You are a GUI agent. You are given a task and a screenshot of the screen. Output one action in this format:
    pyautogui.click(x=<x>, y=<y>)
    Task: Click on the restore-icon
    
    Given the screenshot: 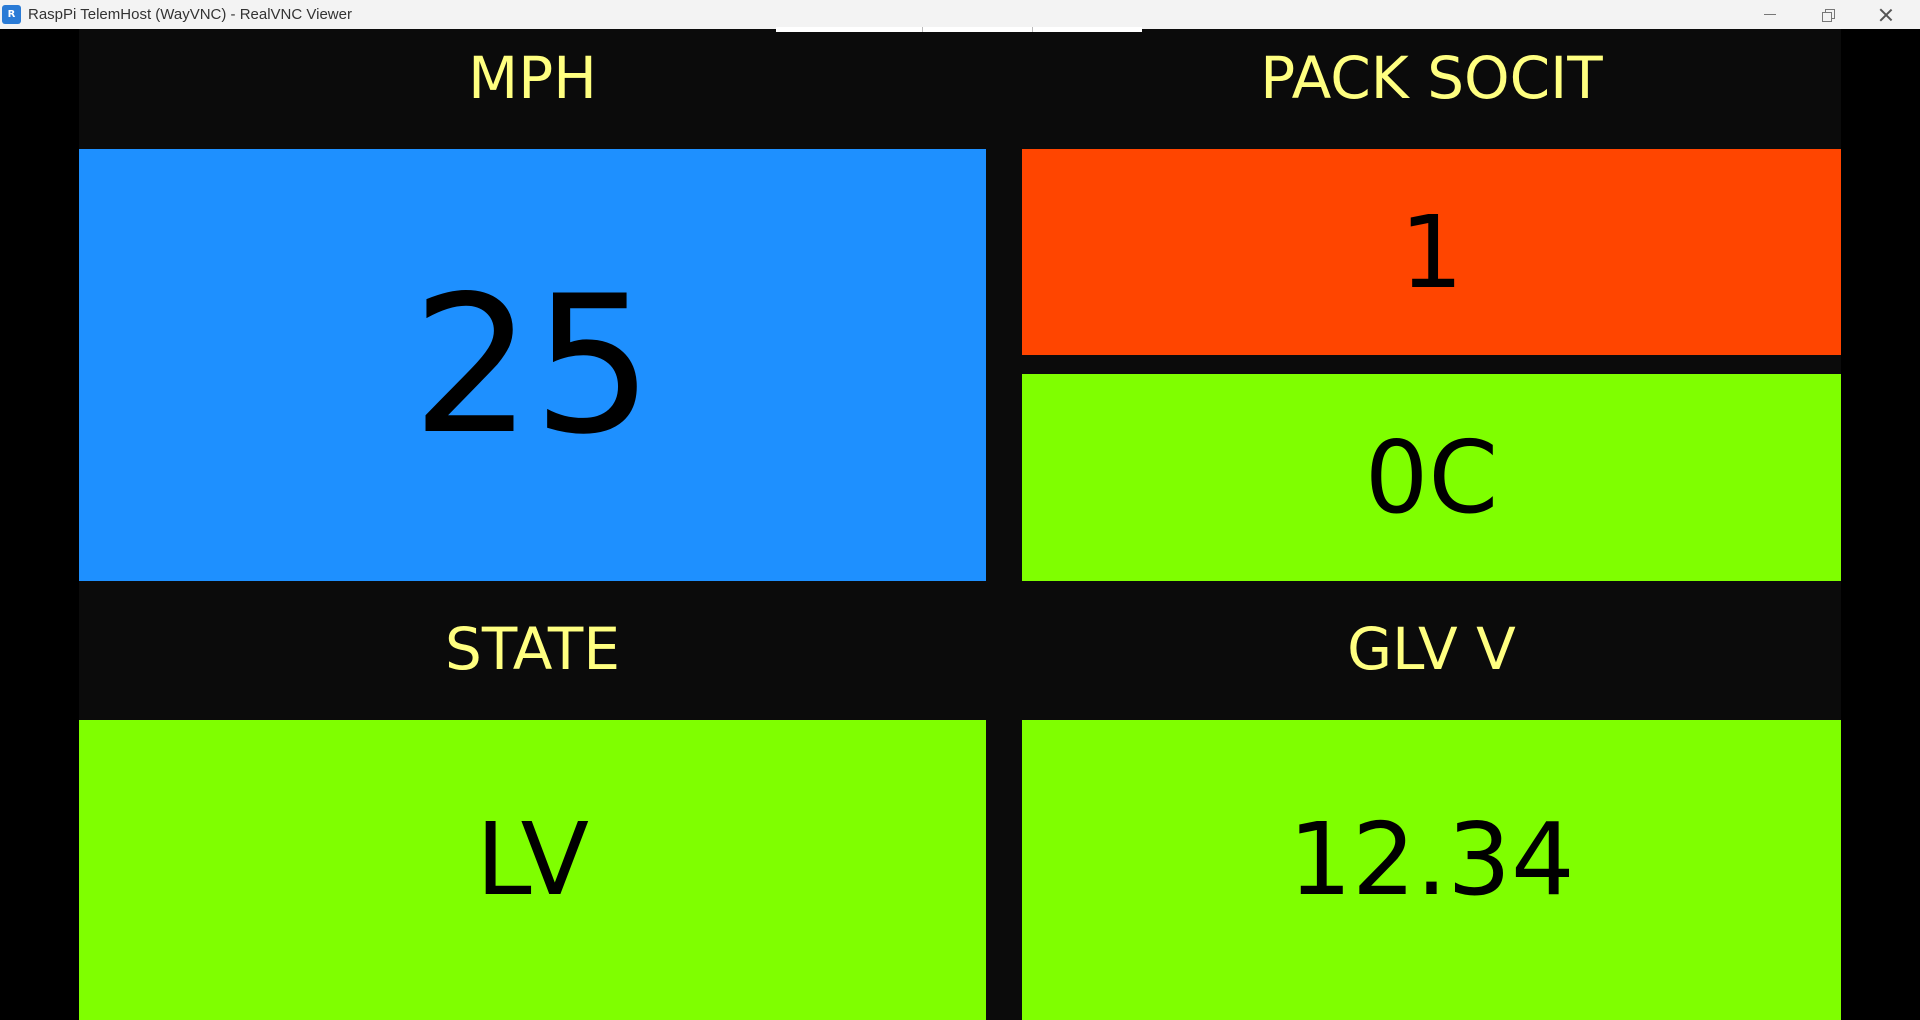 What is the action you would take?
    pyautogui.click(x=1828, y=15)
    